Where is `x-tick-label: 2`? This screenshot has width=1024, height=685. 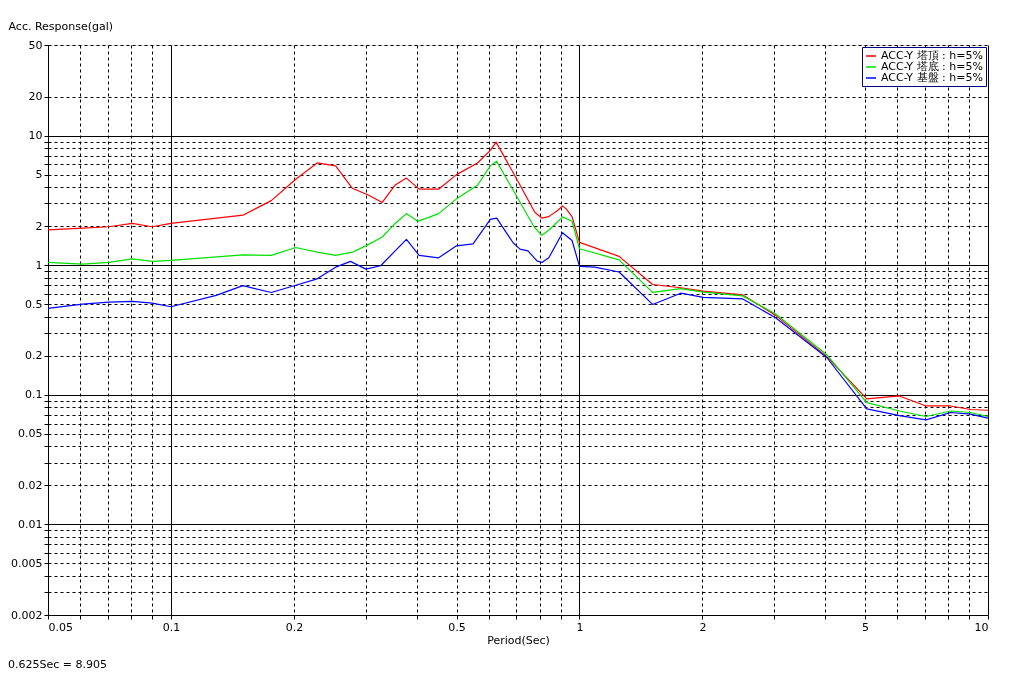
x-tick-label: 2 is located at coordinates (703, 627).